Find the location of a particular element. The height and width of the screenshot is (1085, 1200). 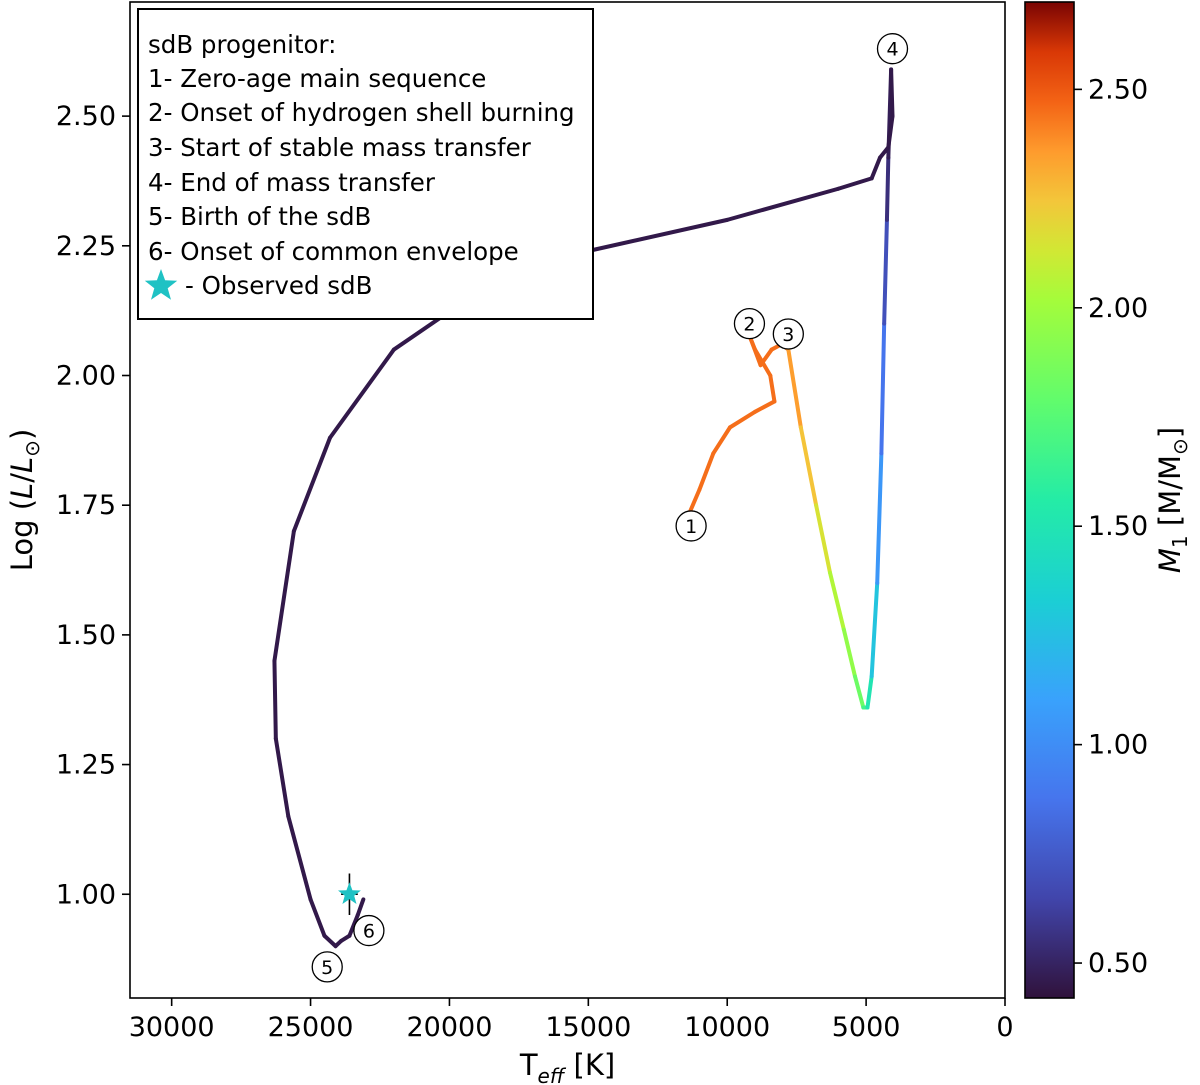

x-tick-label: 0 is located at coordinates (1004, 1027).